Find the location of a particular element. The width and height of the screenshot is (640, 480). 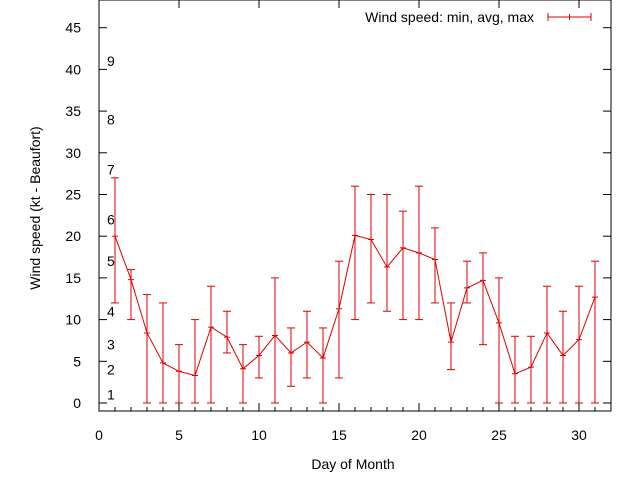

x-tick-label: 25 is located at coordinates (499, 435).